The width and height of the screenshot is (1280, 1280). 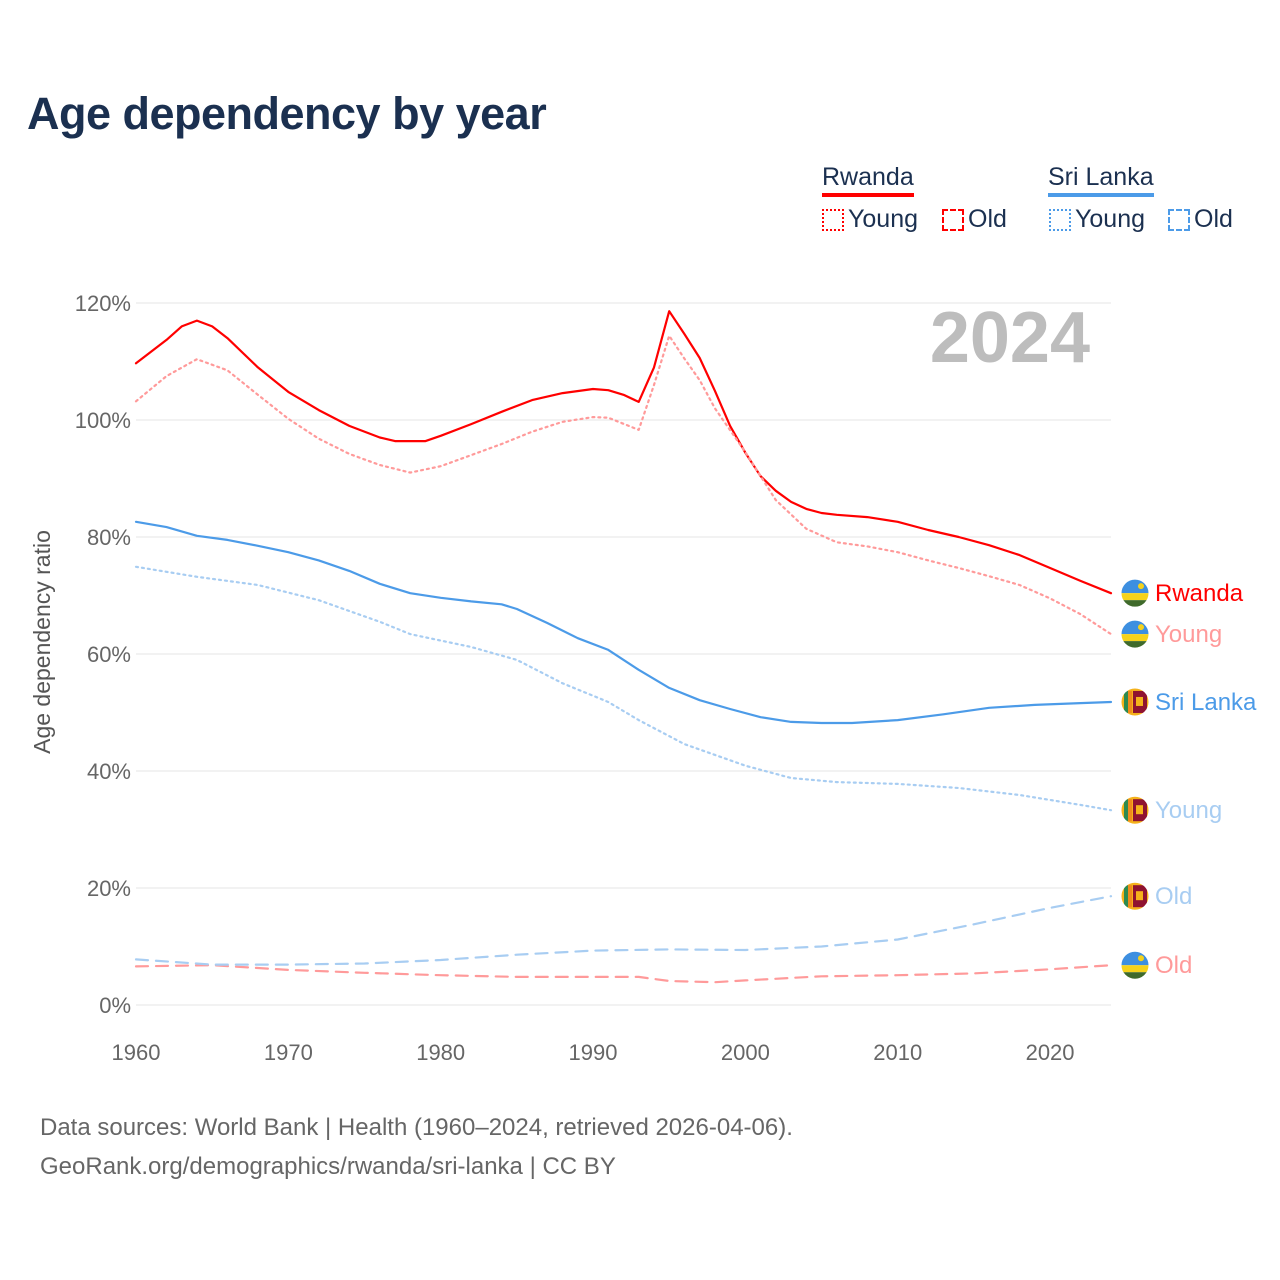 I want to click on end-label: Sri Lanka, so click(x=1206, y=702).